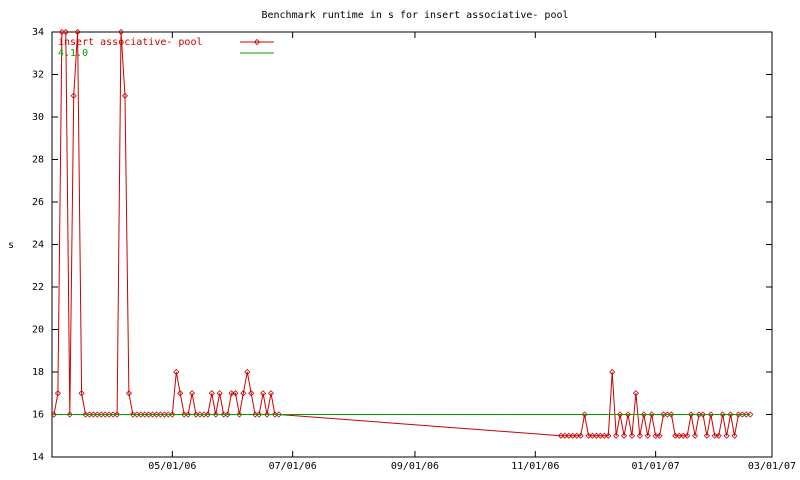 Image resolution: width=800 pixels, height=480 pixels. What do you see at coordinates (38, 160) in the screenshot?
I see `y-tick-label: 28` at bounding box center [38, 160].